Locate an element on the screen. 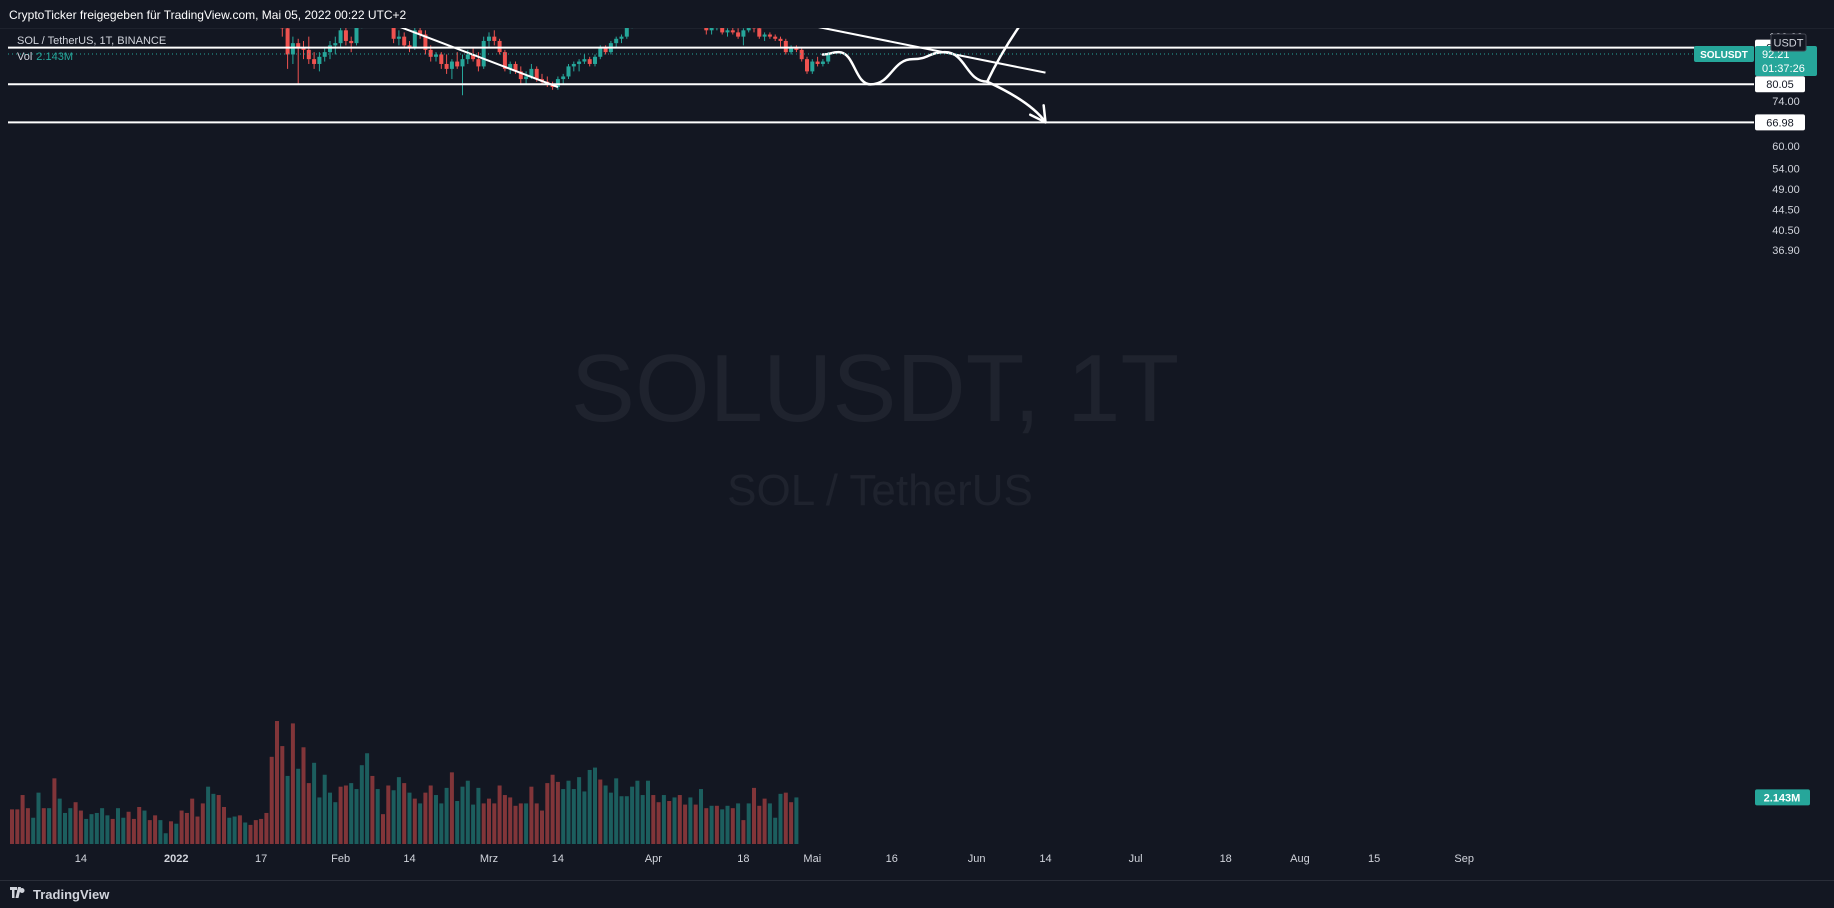 The height and width of the screenshot is (908, 1834). time-axis-label: Feb is located at coordinates (340, 859).